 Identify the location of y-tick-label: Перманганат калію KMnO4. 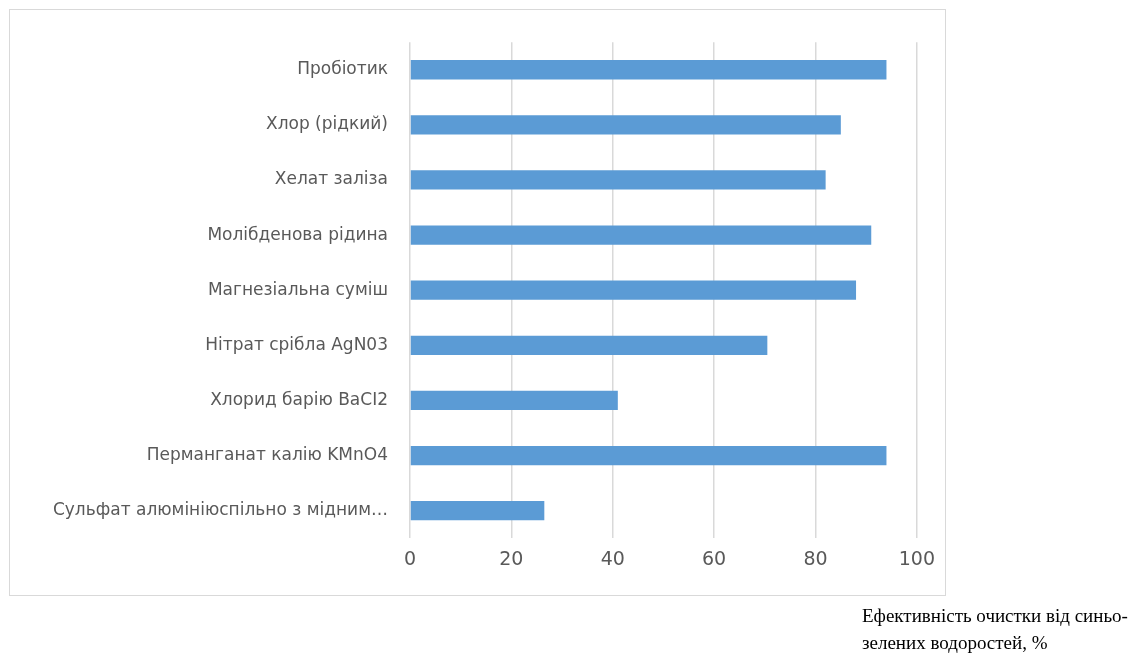
(267, 453).